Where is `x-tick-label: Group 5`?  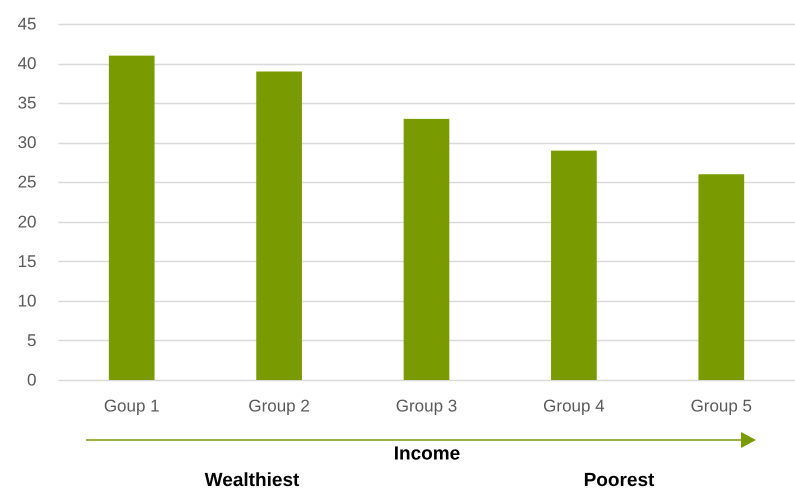 x-tick-label: Group 5 is located at coordinates (721, 406).